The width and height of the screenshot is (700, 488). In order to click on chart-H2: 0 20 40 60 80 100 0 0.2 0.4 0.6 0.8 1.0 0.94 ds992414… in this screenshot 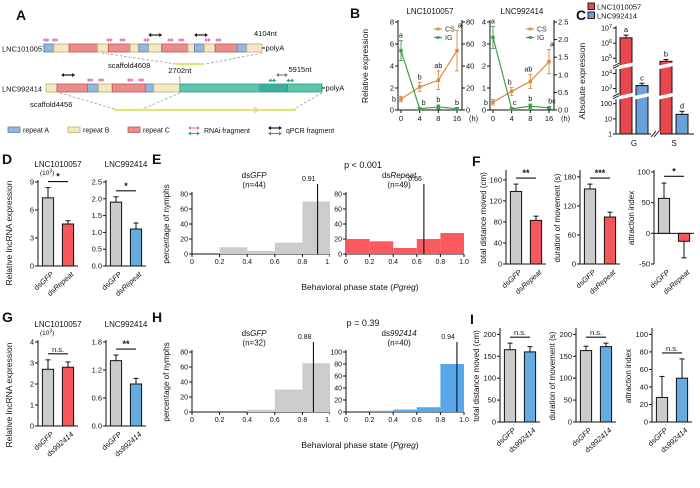, I will do `click(401, 384)`.